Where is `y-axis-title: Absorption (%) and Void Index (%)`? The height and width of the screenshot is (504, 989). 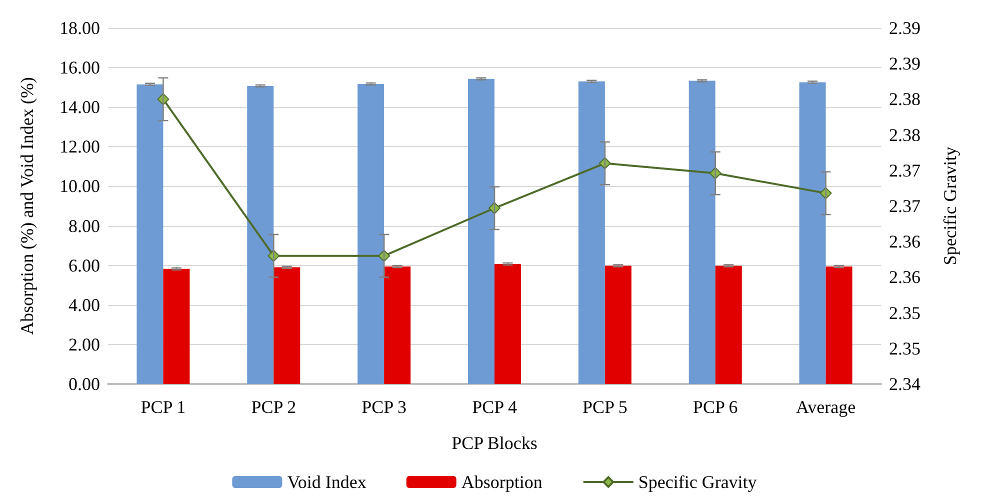
y-axis-title: Absorption (%) and Void Index (%) is located at coordinates (27, 206).